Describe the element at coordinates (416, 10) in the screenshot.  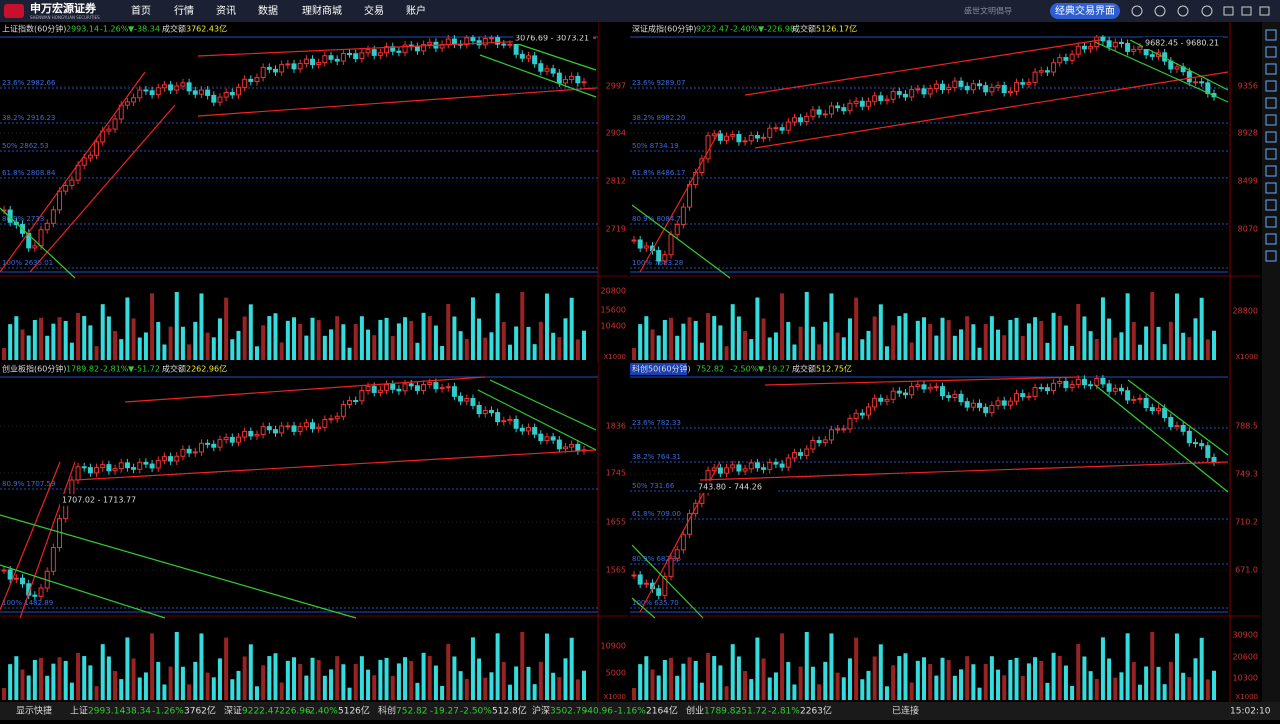
I see `menu-item: 账户` at that location.